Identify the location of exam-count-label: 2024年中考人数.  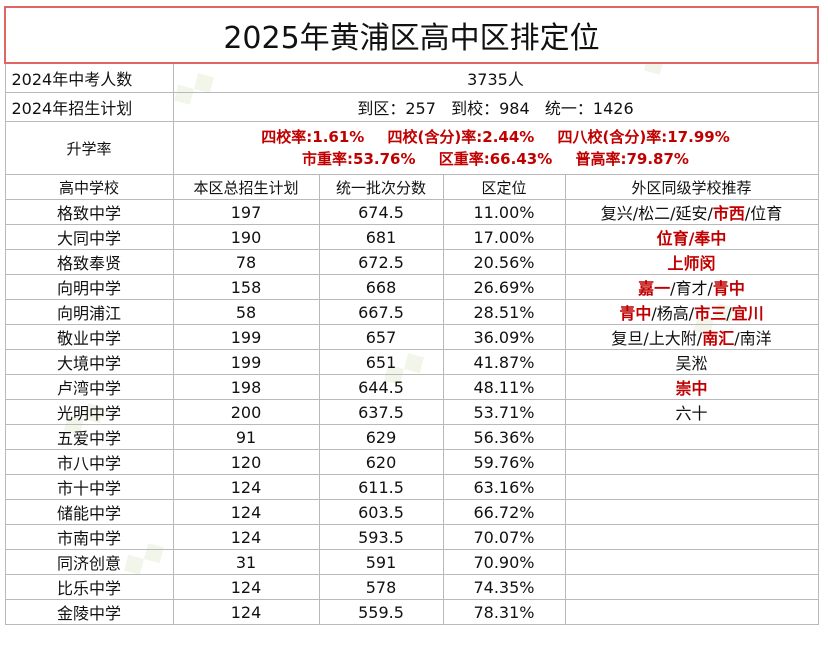
(89, 77).